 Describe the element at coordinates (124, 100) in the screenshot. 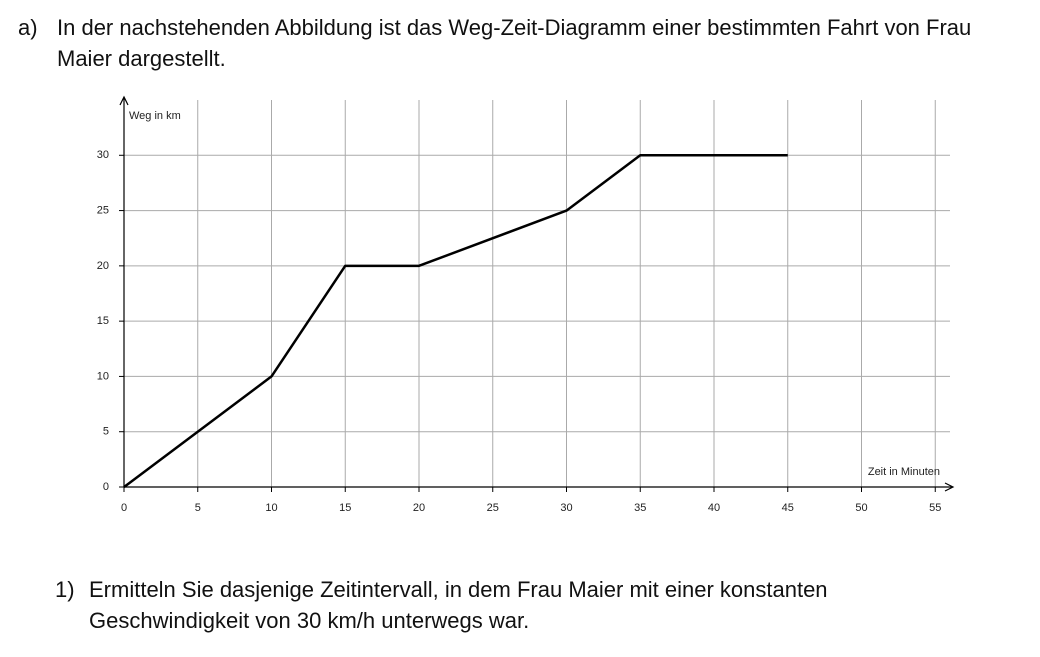

I see `y-axis-arrow` at that location.